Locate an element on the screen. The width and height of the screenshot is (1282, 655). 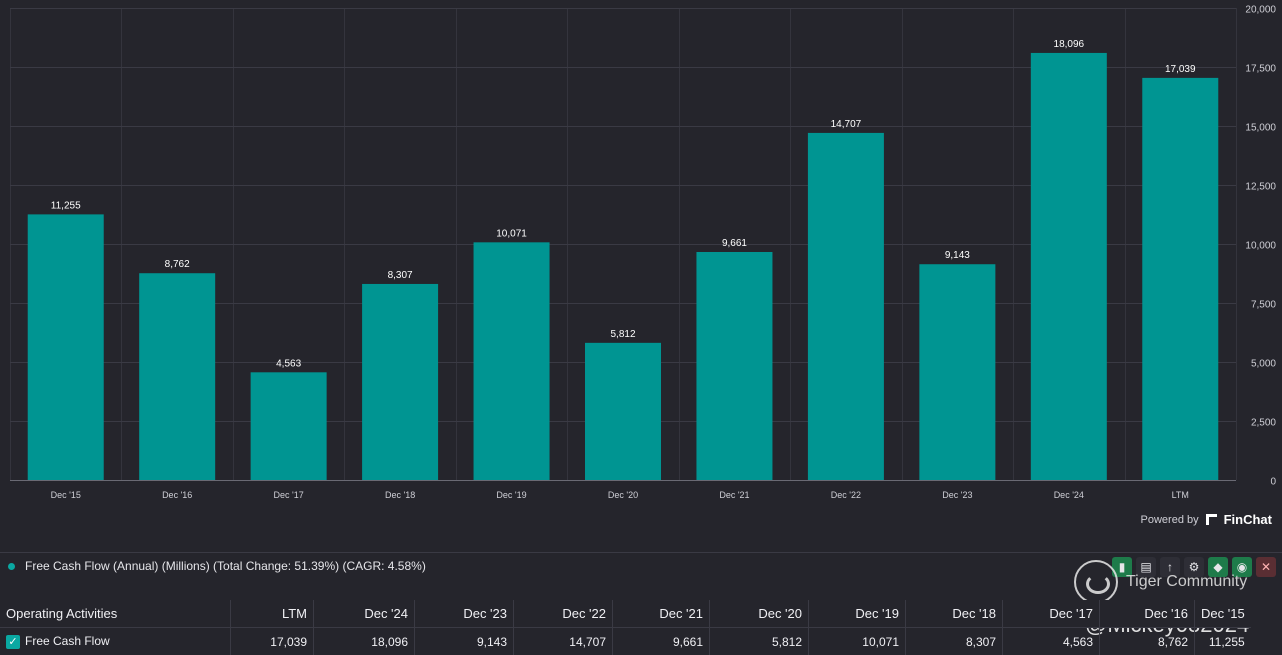
checkbox-icon: ✓ is located at coordinates (13, 641).